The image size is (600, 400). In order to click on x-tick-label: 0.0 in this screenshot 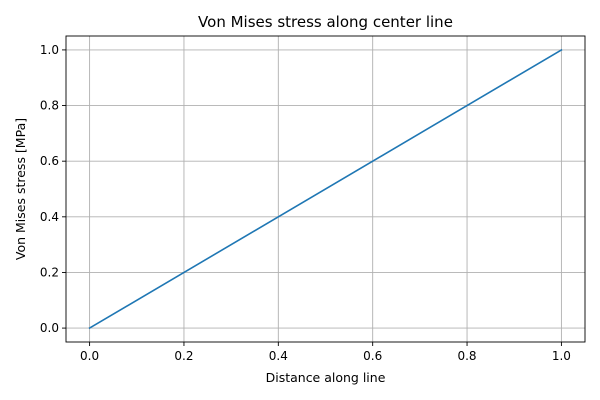, I will do `click(89, 356)`.